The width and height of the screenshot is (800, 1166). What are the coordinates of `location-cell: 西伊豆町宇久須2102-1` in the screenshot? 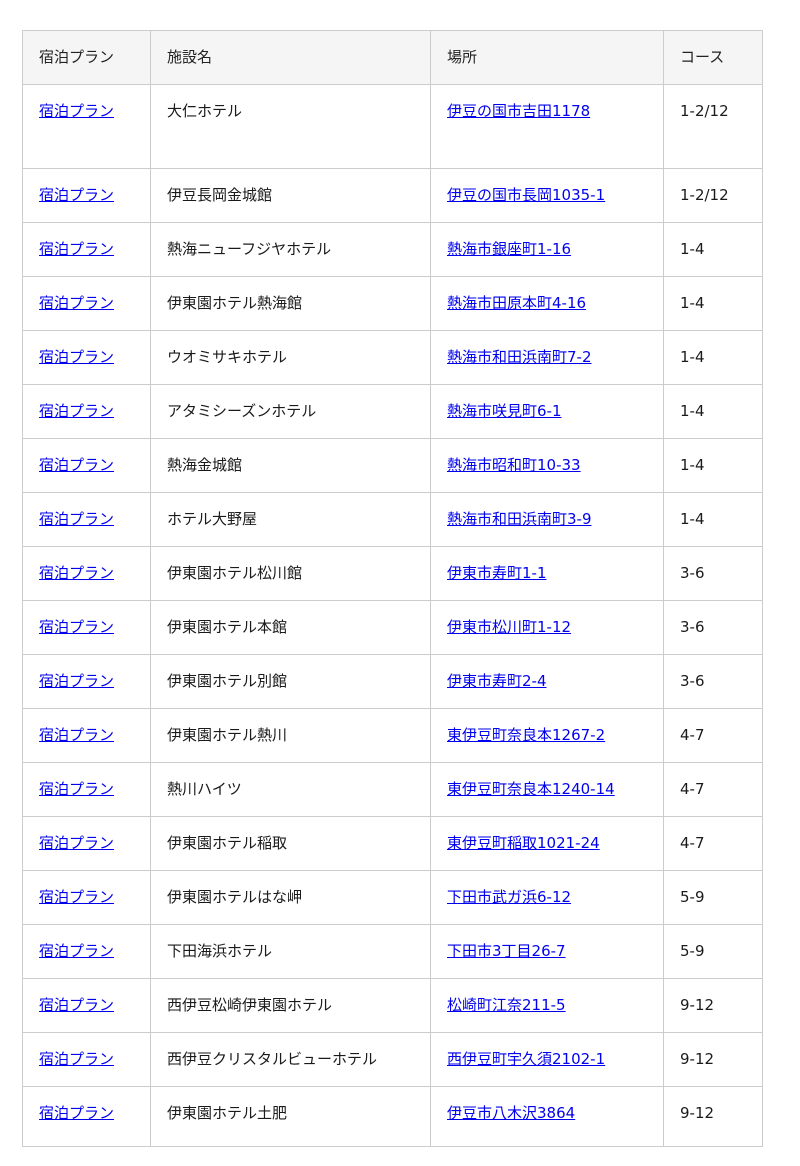 It's located at (547, 1059).